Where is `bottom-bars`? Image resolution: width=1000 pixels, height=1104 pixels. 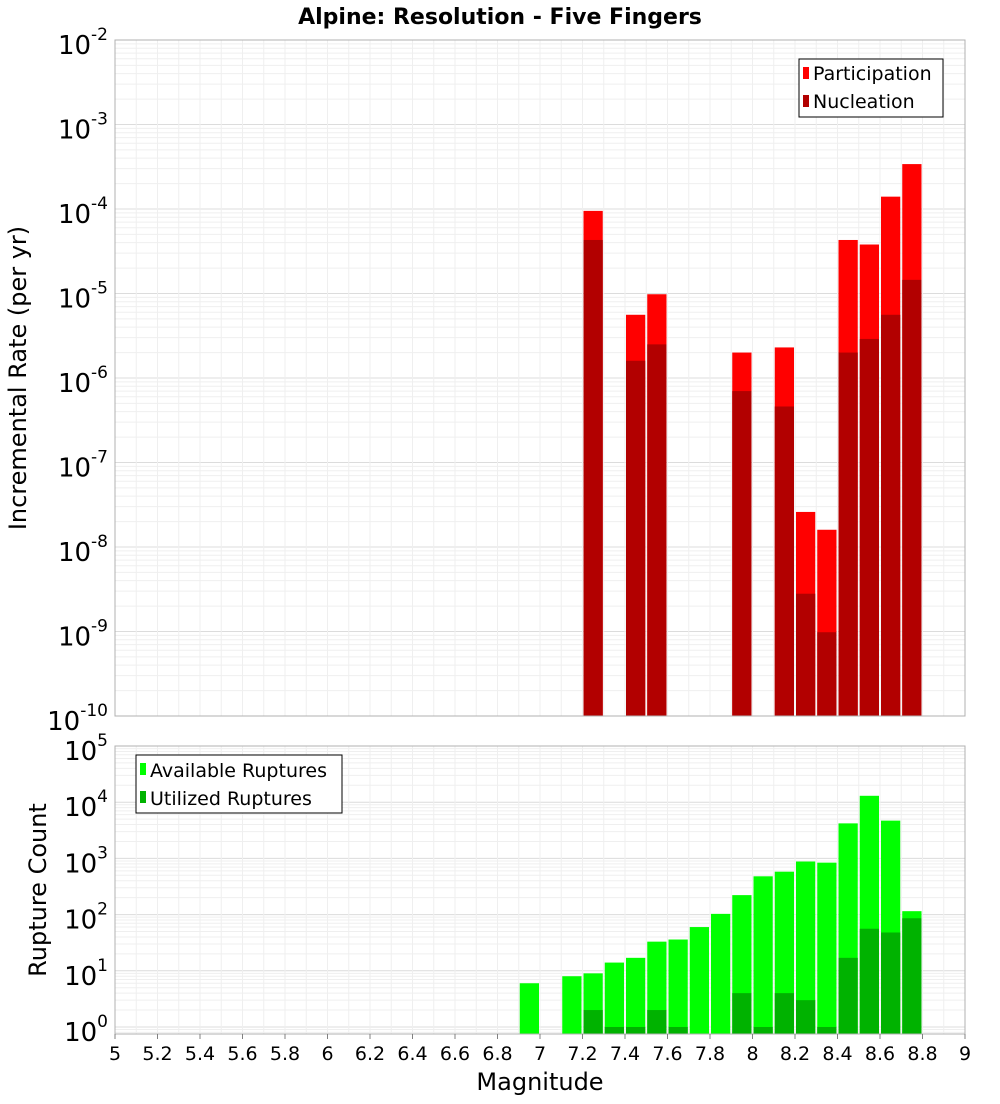
bottom-bars is located at coordinates (720, 914).